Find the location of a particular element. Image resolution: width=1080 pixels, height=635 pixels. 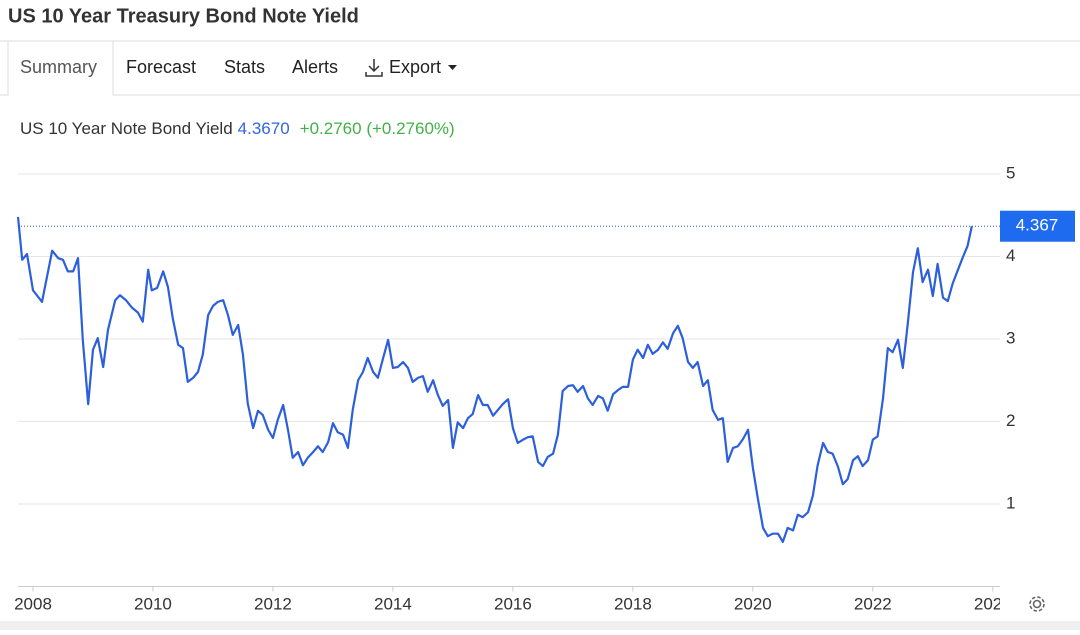

change: +0.2760 (+0.2760%) is located at coordinates (377, 128).